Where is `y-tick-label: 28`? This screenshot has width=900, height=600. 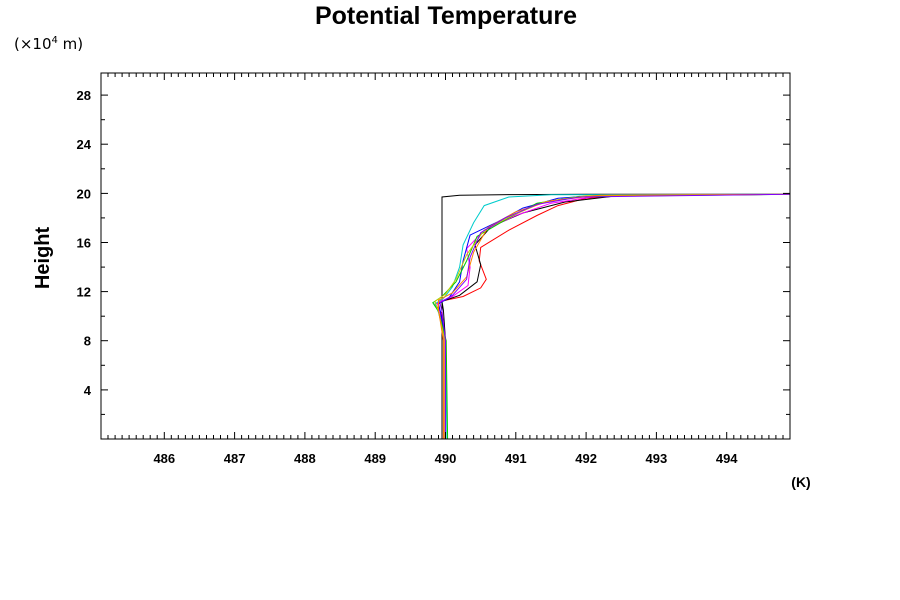 y-tick-label: 28 is located at coordinates (84, 95).